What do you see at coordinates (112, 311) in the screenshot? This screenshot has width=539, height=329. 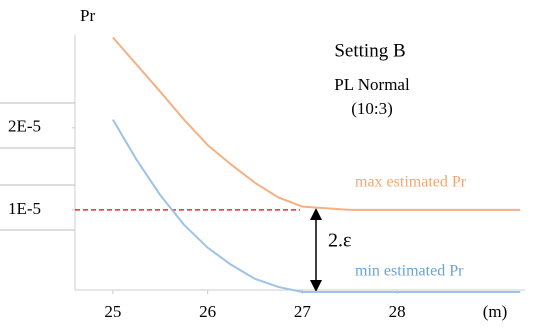 I see `x-tick-label: 25` at bounding box center [112, 311].